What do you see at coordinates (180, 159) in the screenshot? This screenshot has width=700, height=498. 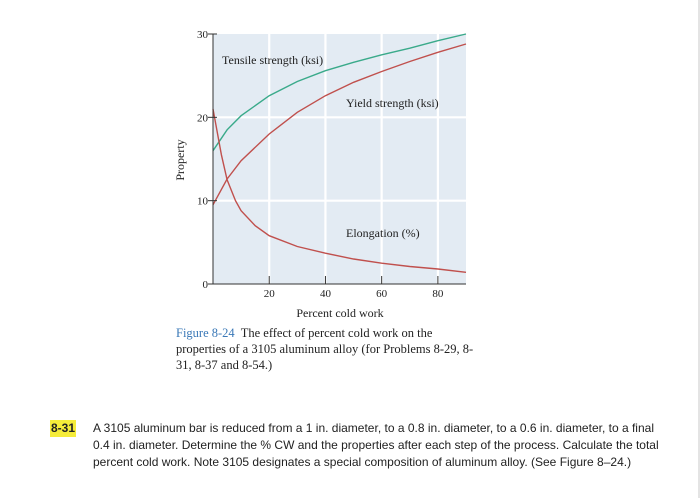 I see `y-axis-label: Property` at bounding box center [180, 159].